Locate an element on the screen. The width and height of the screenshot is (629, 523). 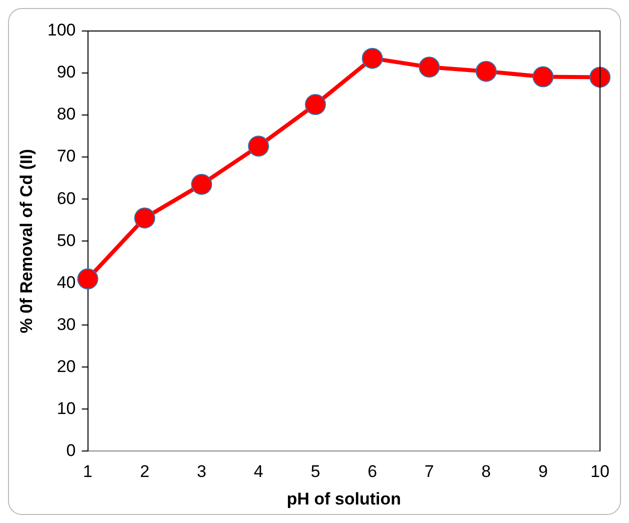
y-tick-label: 90 is located at coordinates (66, 72).